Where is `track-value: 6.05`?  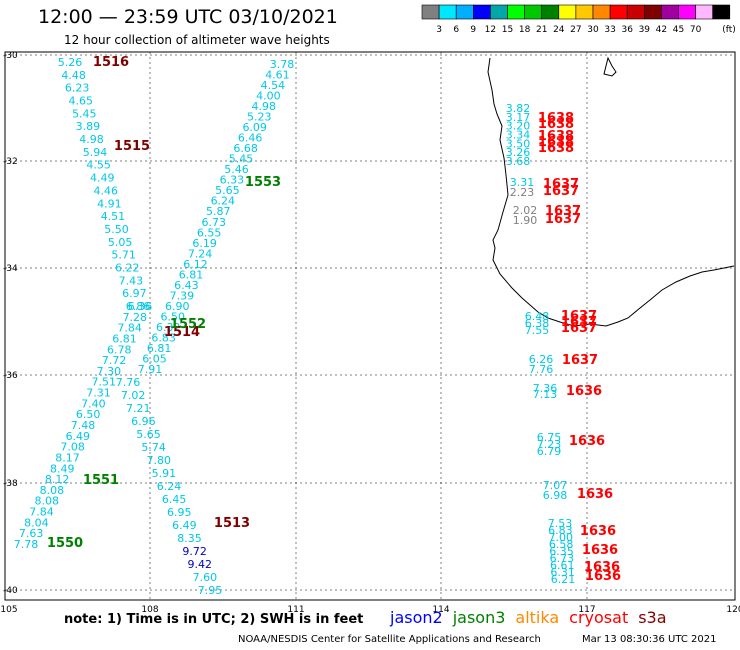 track-value: 6.05 is located at coordinates (154, 358).